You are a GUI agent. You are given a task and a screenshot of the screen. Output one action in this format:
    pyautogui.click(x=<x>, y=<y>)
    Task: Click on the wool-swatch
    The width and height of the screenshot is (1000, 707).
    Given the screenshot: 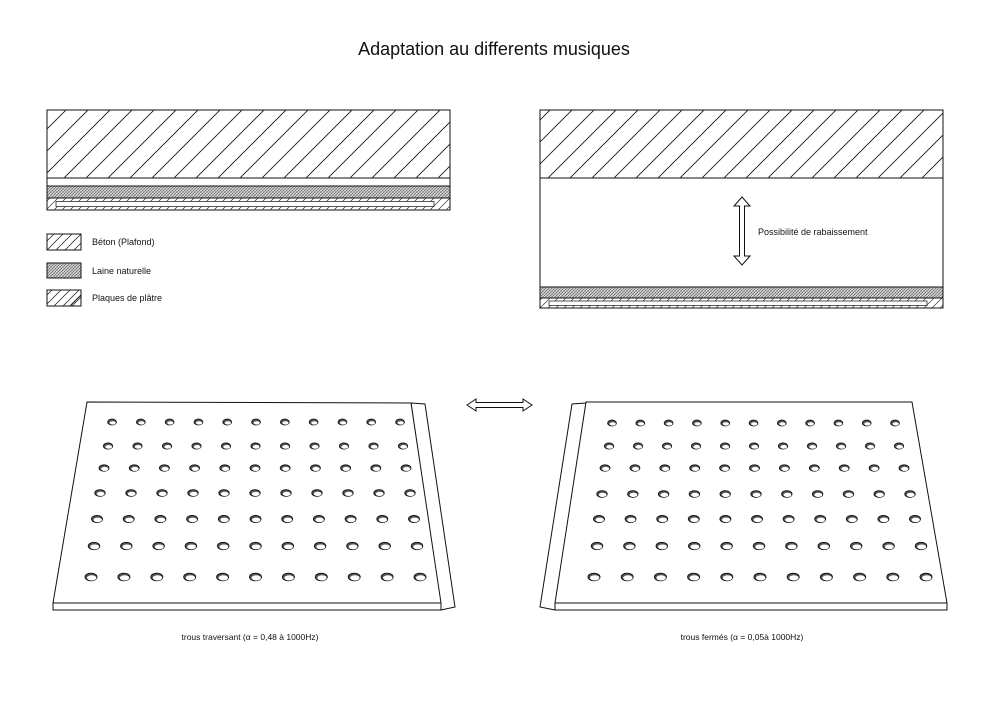 What is the action you would take?
    pyautogui.click(x=64, y=270)
    